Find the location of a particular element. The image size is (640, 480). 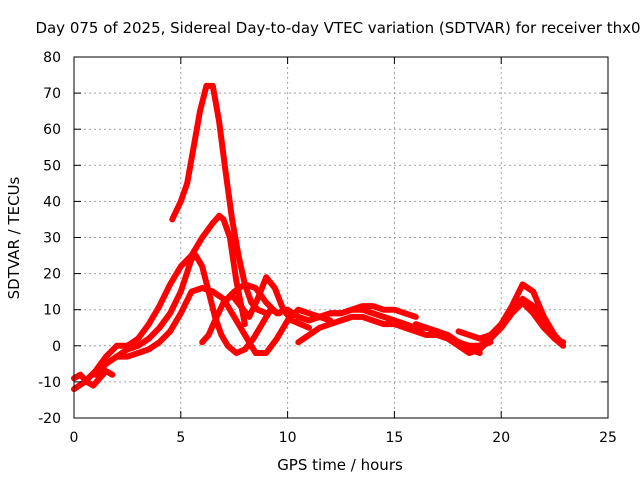

y-tick-label: -10 is located at coordinates (49, 383).